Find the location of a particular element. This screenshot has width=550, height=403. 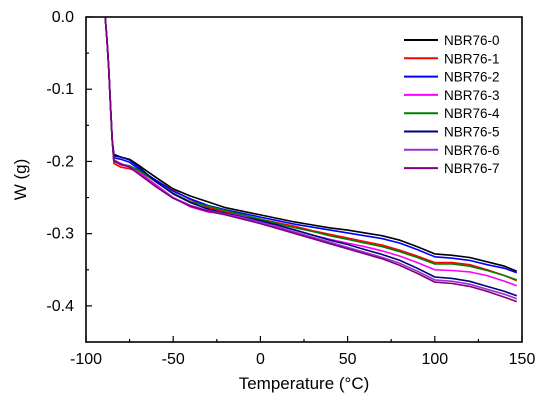

x-tick-label: 100 is located at coordinates (434, 359).